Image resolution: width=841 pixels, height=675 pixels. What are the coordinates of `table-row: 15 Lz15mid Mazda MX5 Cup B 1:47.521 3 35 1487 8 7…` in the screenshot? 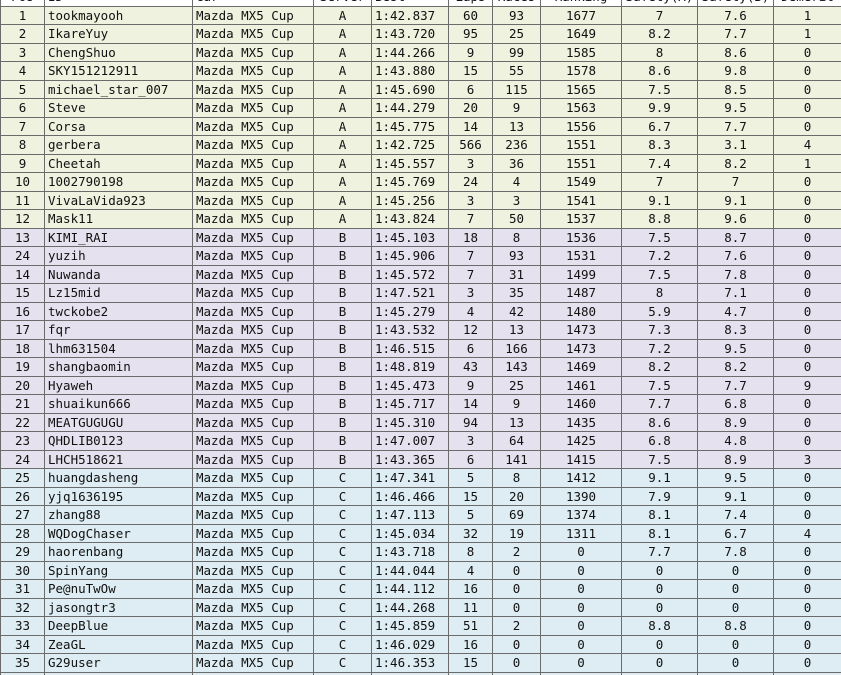 It's located at (420, 293).